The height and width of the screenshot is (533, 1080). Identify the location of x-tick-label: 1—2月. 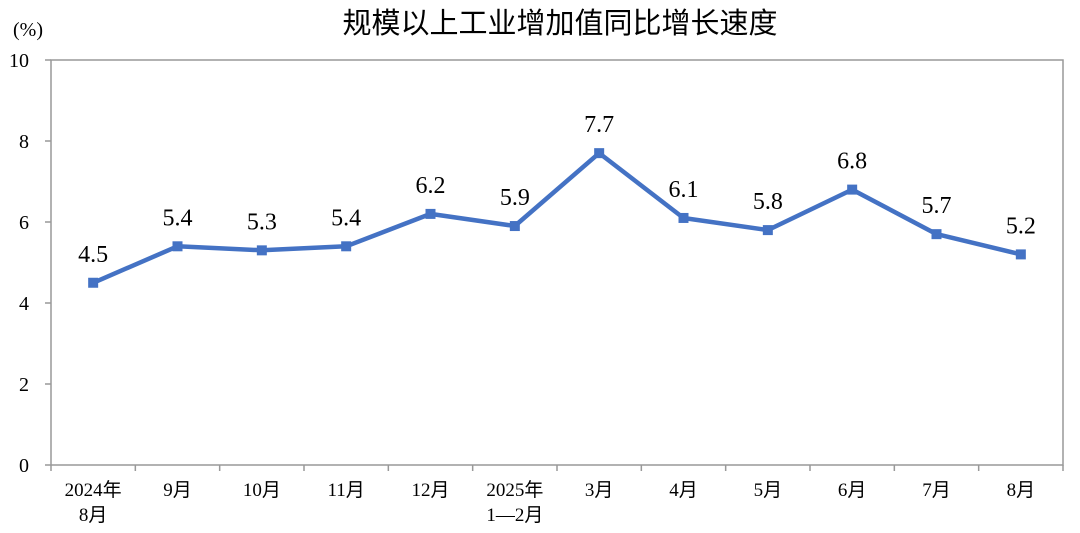
(514, 515).